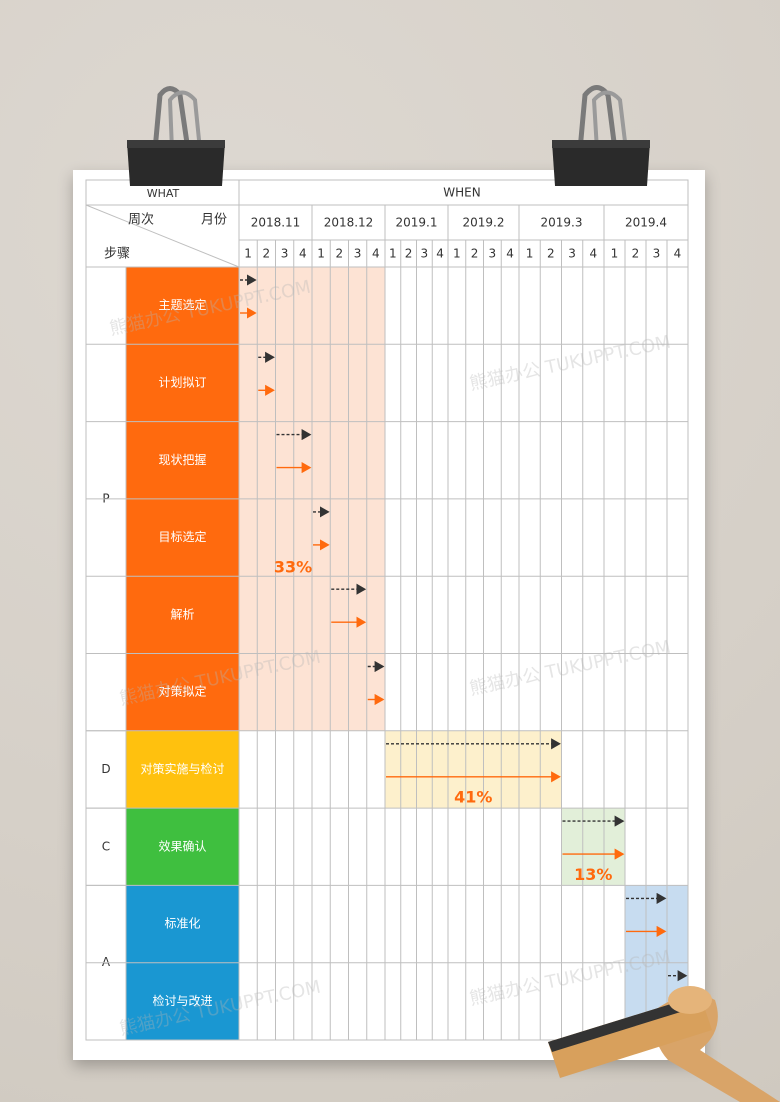  I want to click on week-label: 周次, so click(141, 220).